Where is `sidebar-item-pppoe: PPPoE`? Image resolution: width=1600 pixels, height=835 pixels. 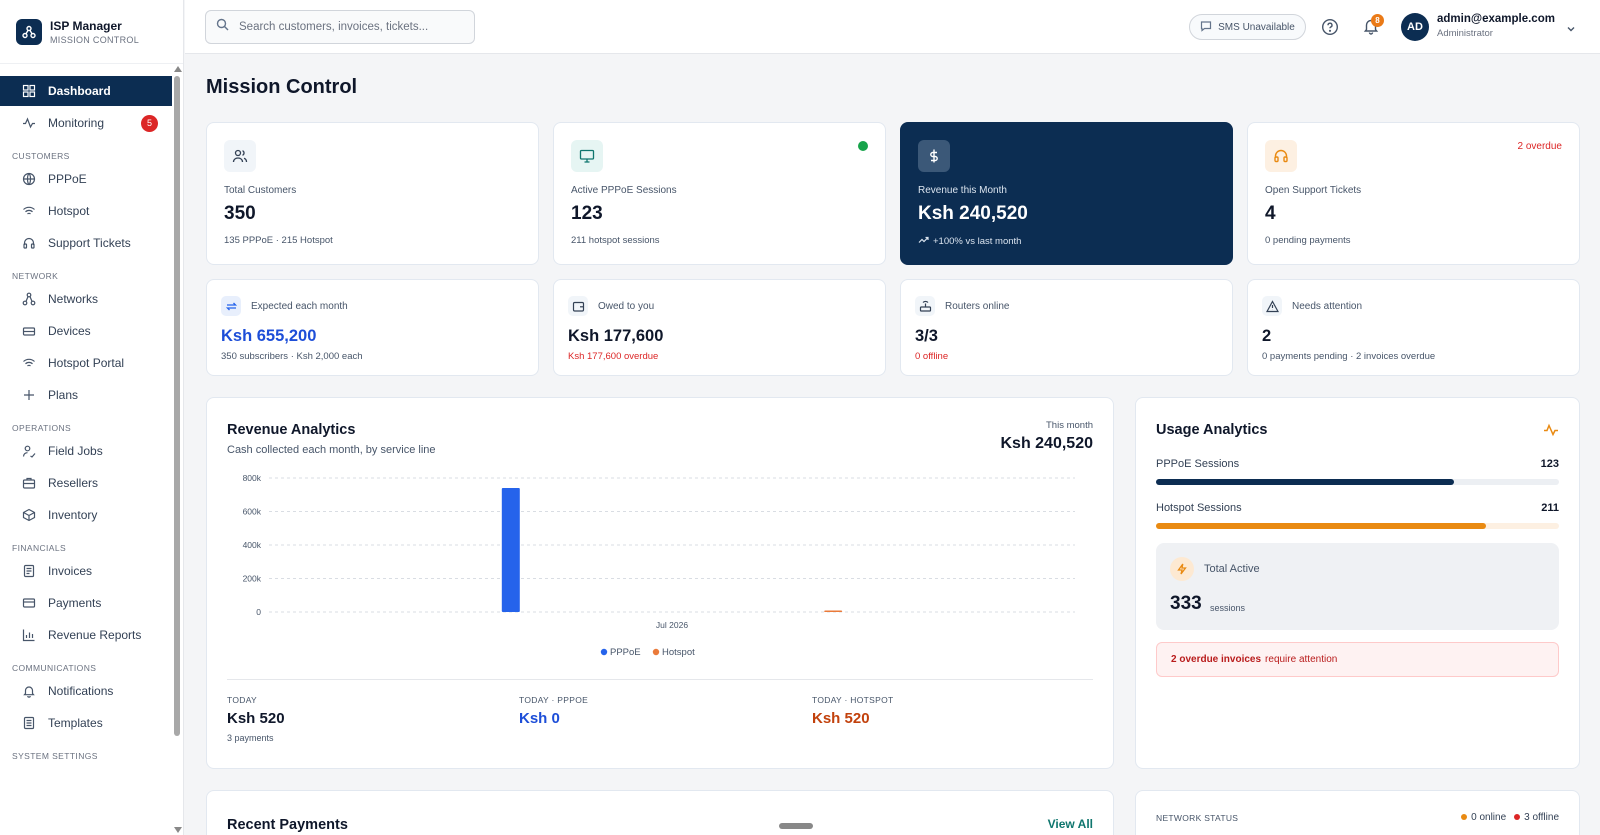 sidebar-item-pppoe: PPPoE is located at coordinates (86, 179).